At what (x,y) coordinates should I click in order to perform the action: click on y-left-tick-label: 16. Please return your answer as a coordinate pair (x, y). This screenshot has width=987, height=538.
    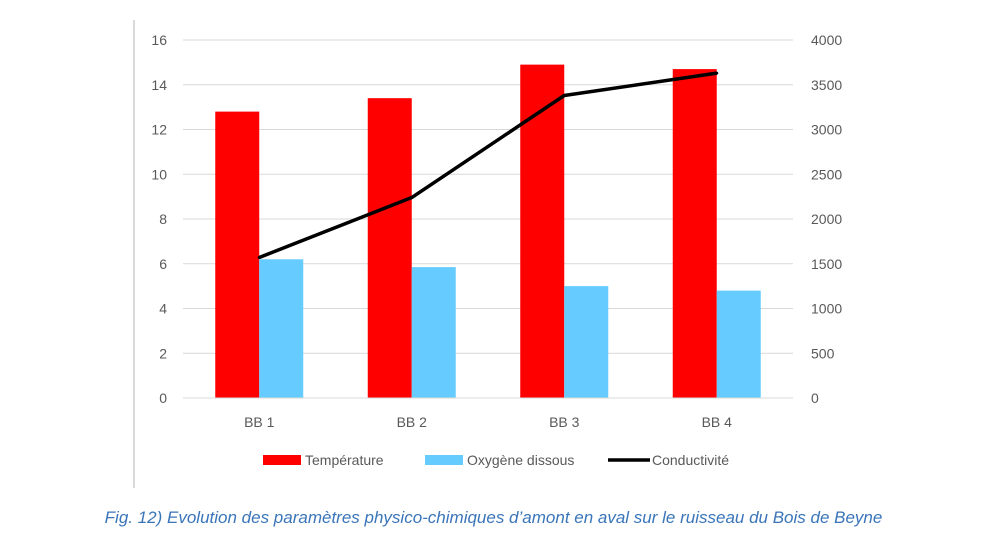
    Looking at the image, I should click on (159, 40).